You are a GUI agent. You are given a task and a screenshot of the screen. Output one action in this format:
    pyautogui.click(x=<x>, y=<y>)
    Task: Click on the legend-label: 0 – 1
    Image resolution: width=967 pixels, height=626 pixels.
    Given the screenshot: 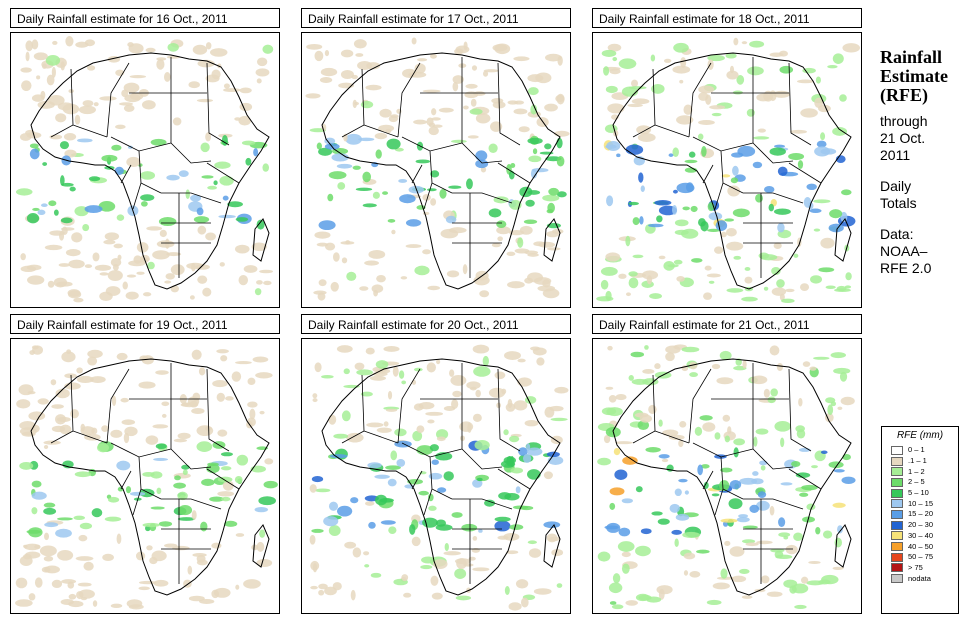 What is the action you would take?
    pyautogui.click(x=916, y=450)
    